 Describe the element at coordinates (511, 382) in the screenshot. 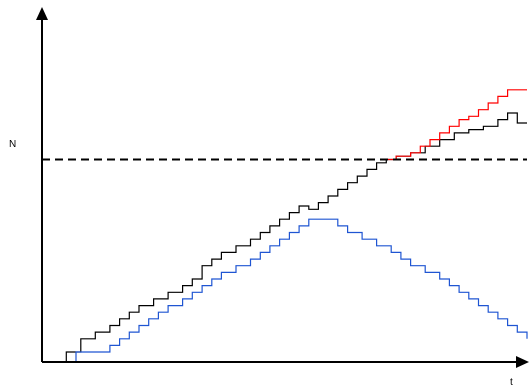

I see `x-axis-label: t` at that location.